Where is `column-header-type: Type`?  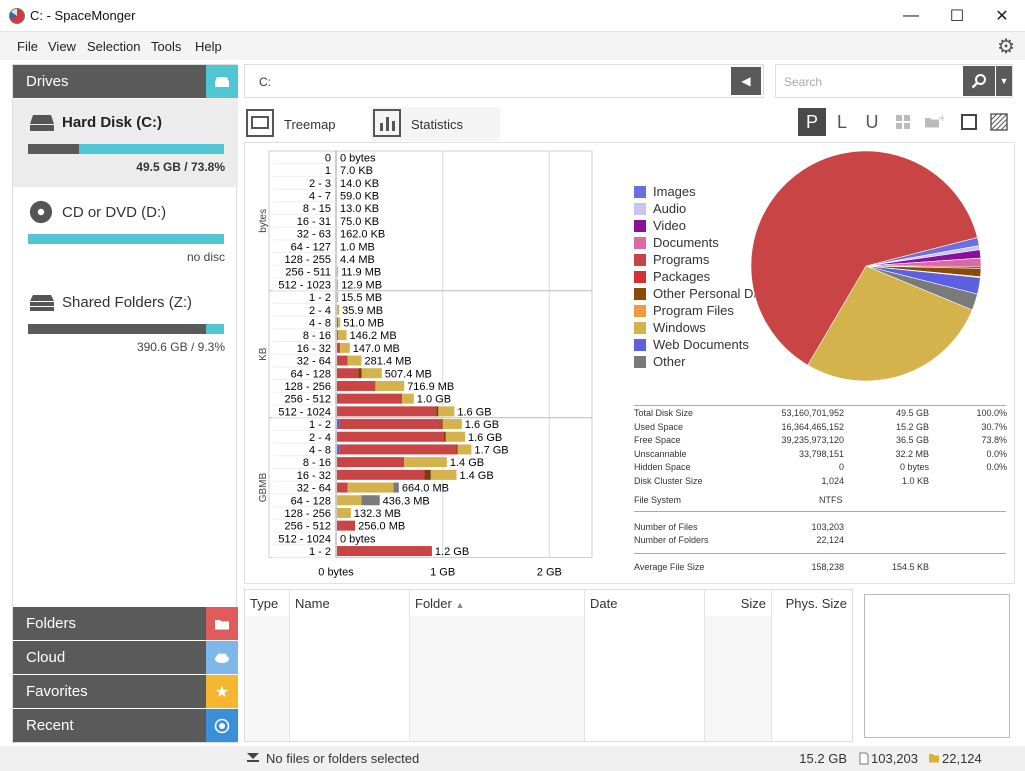 column-header-type: Type is located at coordinates (264, 603).